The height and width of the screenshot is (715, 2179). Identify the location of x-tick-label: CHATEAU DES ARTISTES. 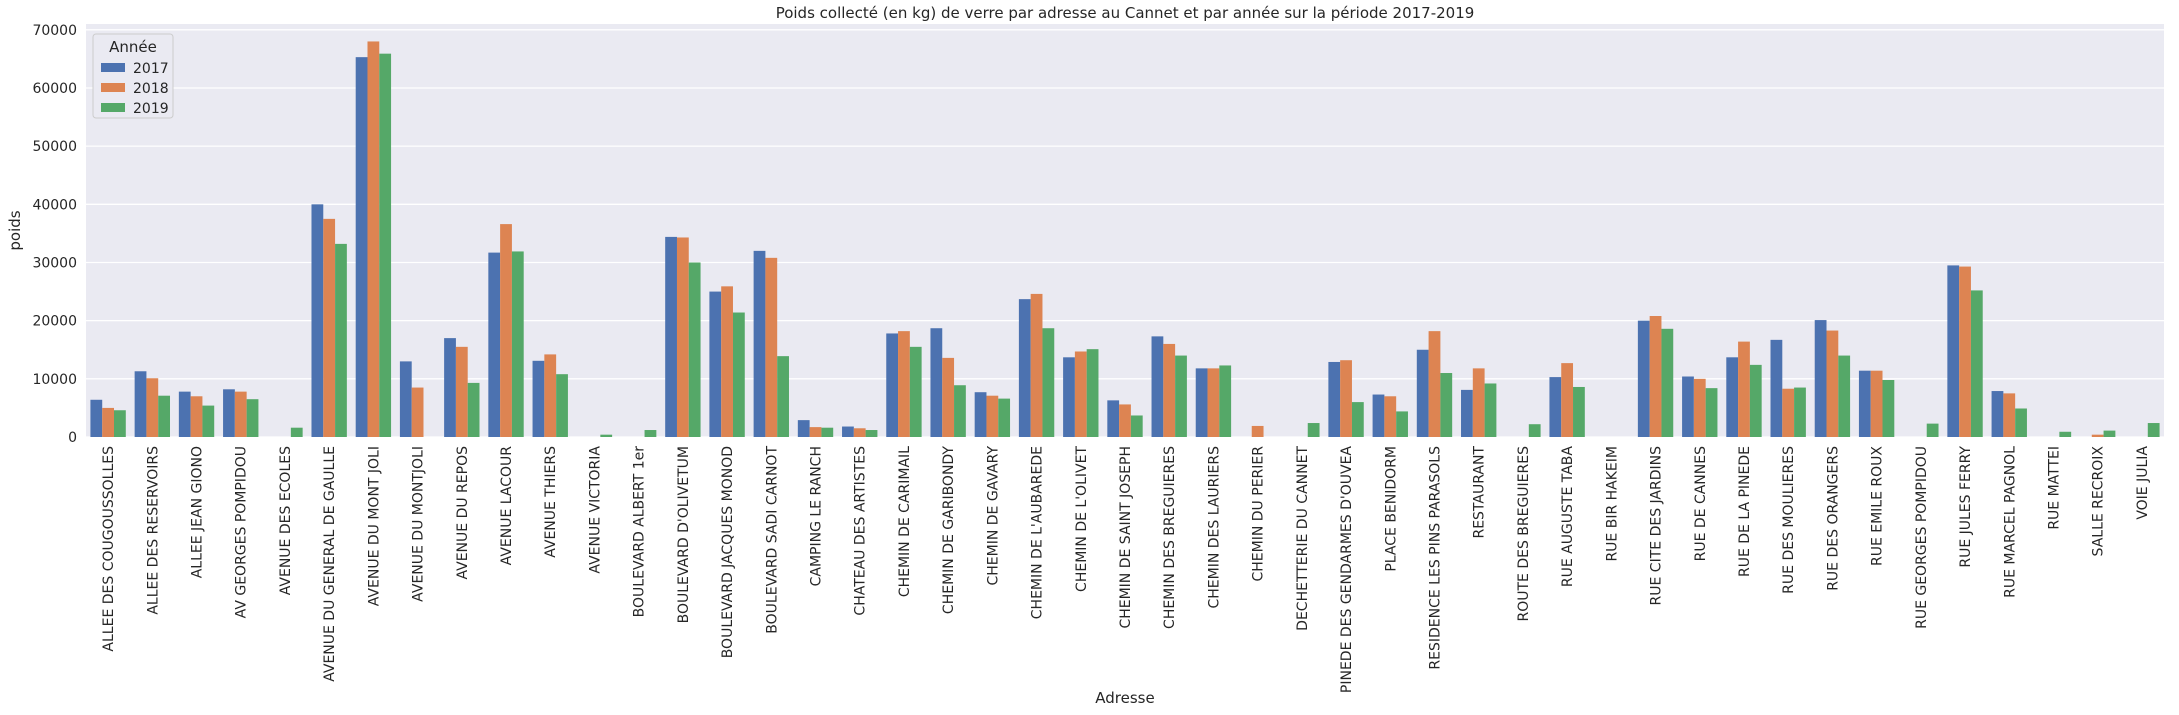
(861, 531).